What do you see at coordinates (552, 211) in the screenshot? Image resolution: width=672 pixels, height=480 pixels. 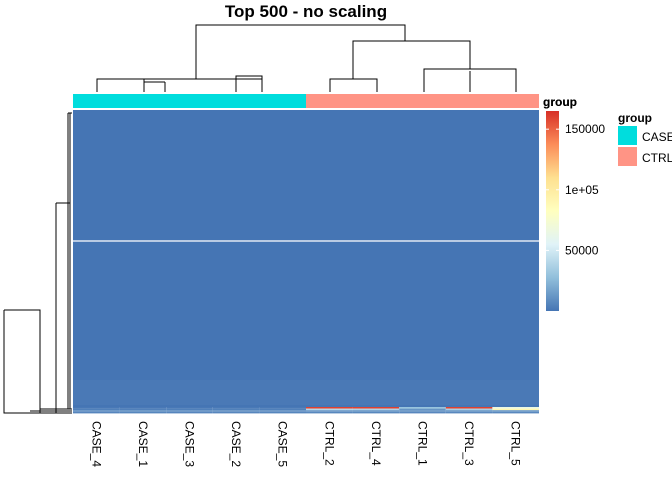 I see `color-scale-bar` at bounding box center [552, 211].